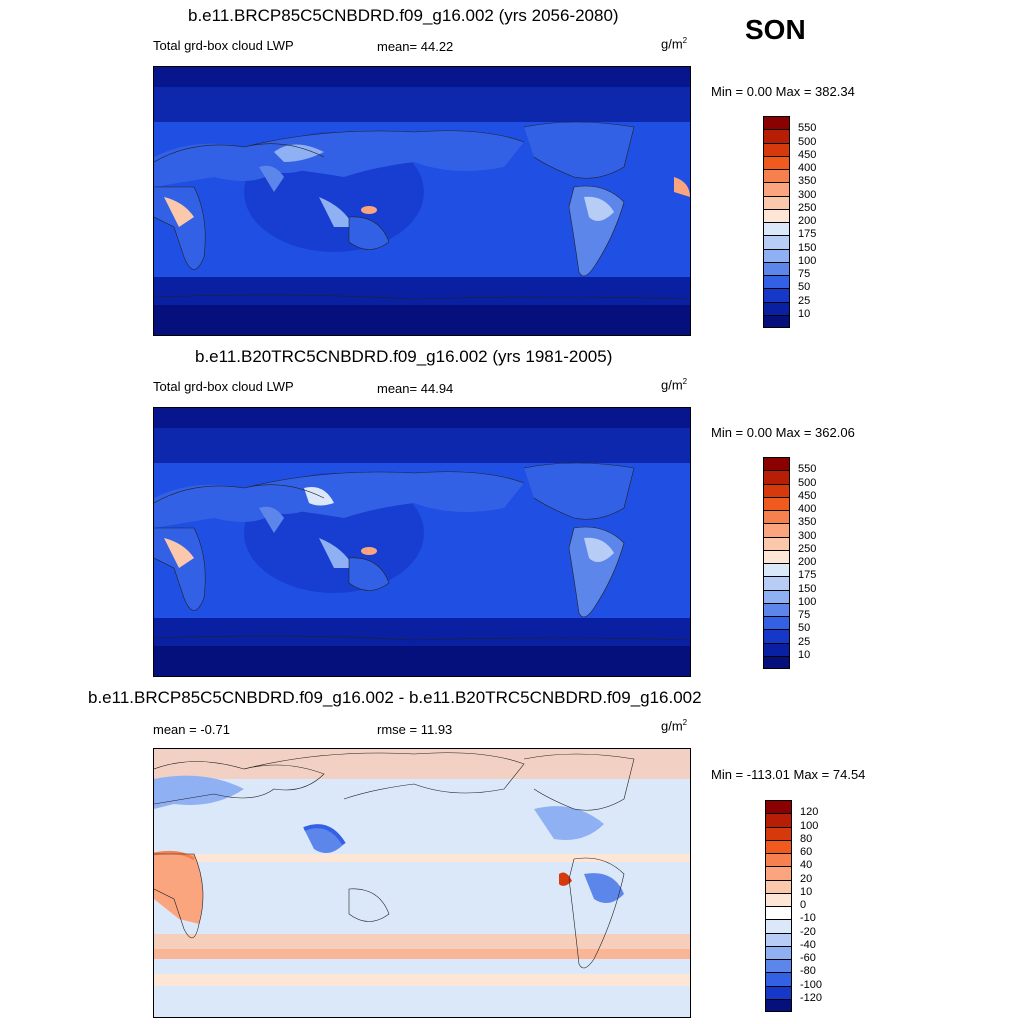 The width and height of the screenshot is (1024, 1024). What do you see at coordinates (806, 865) in the screenshot?
I see `colorbar-label: 40` at bounding box center [806, 865].